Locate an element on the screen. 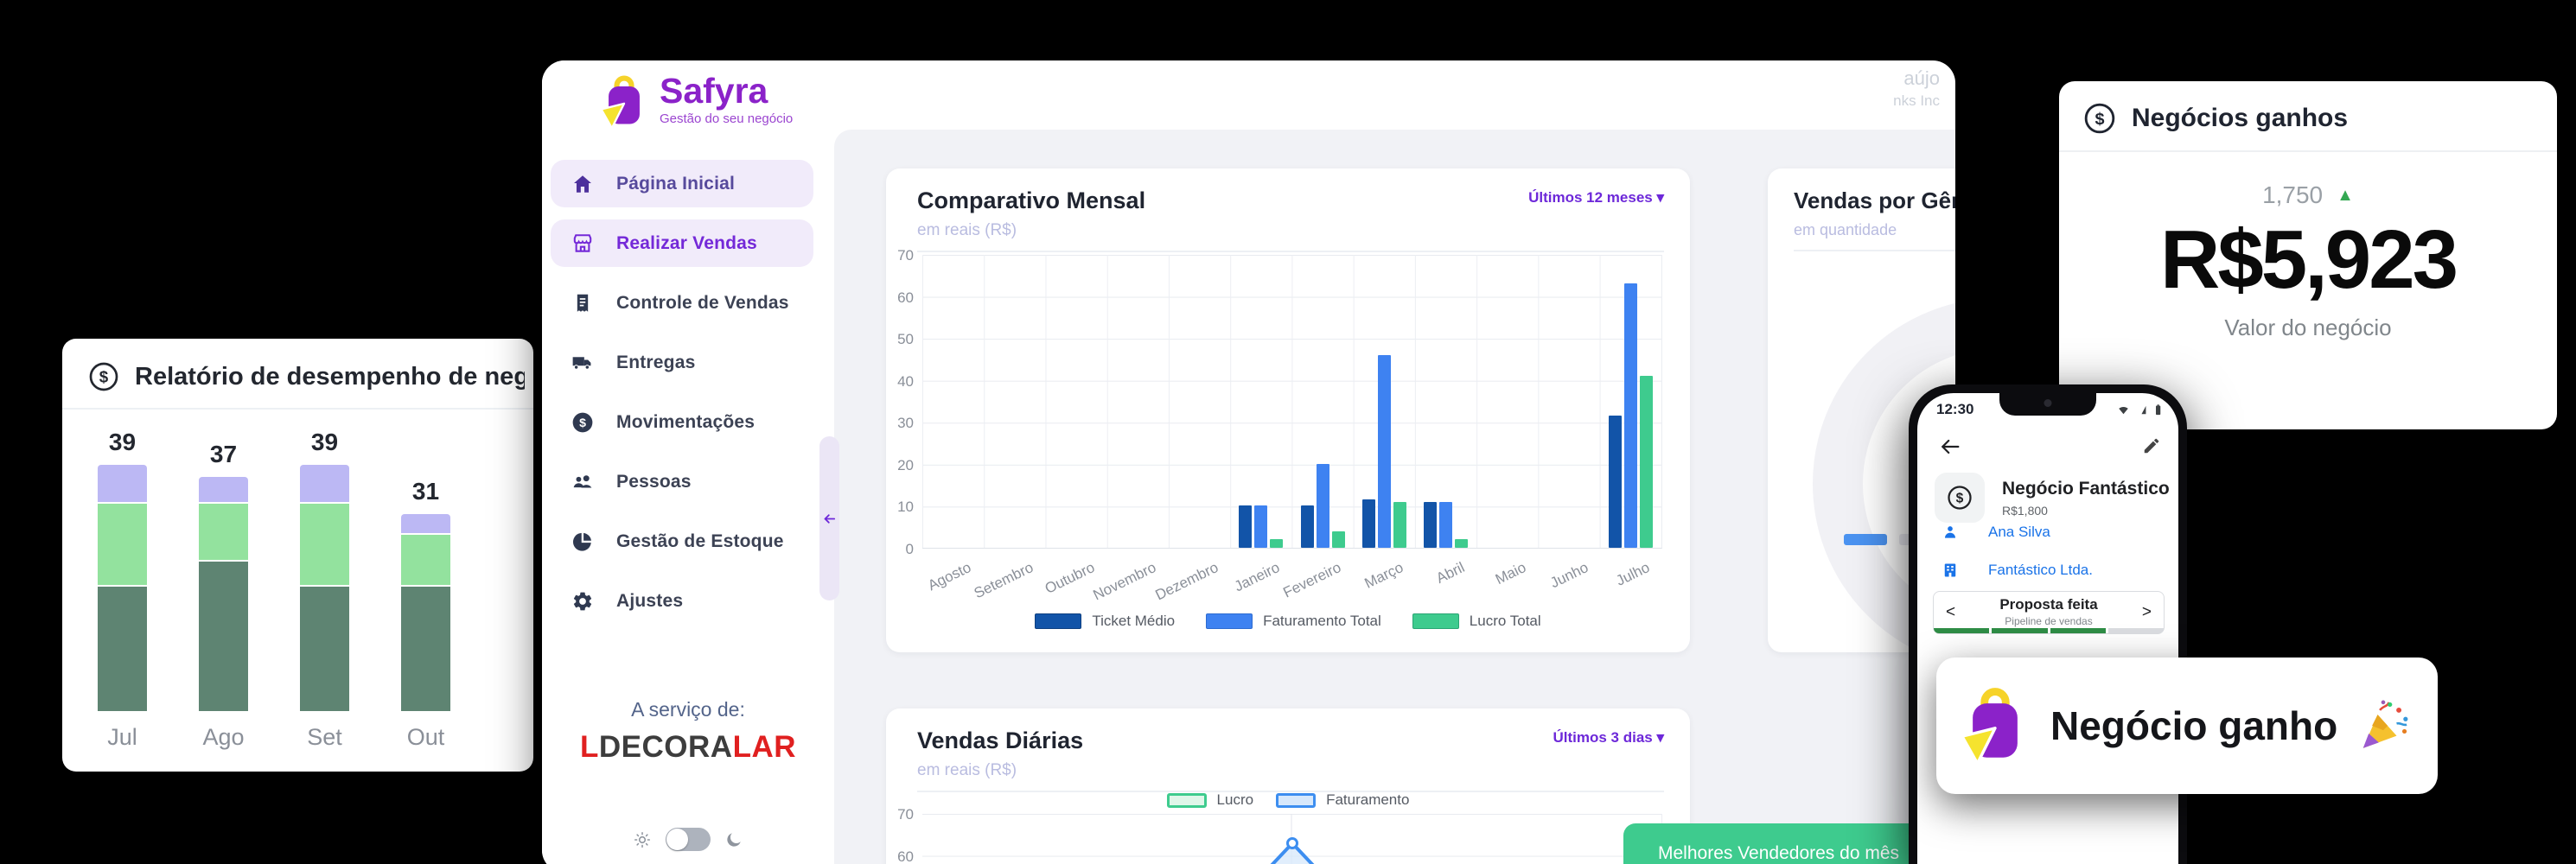 This screenshot has width=2576, height=864. bag-logo-icon is located at coordinates (624, 102).